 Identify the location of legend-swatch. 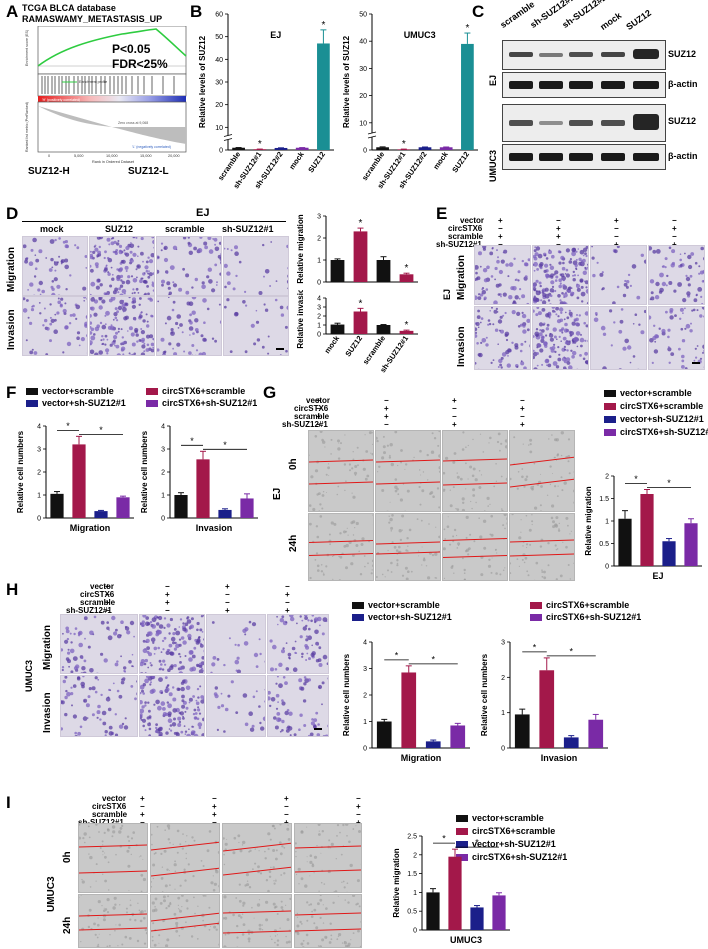
(462, 858).